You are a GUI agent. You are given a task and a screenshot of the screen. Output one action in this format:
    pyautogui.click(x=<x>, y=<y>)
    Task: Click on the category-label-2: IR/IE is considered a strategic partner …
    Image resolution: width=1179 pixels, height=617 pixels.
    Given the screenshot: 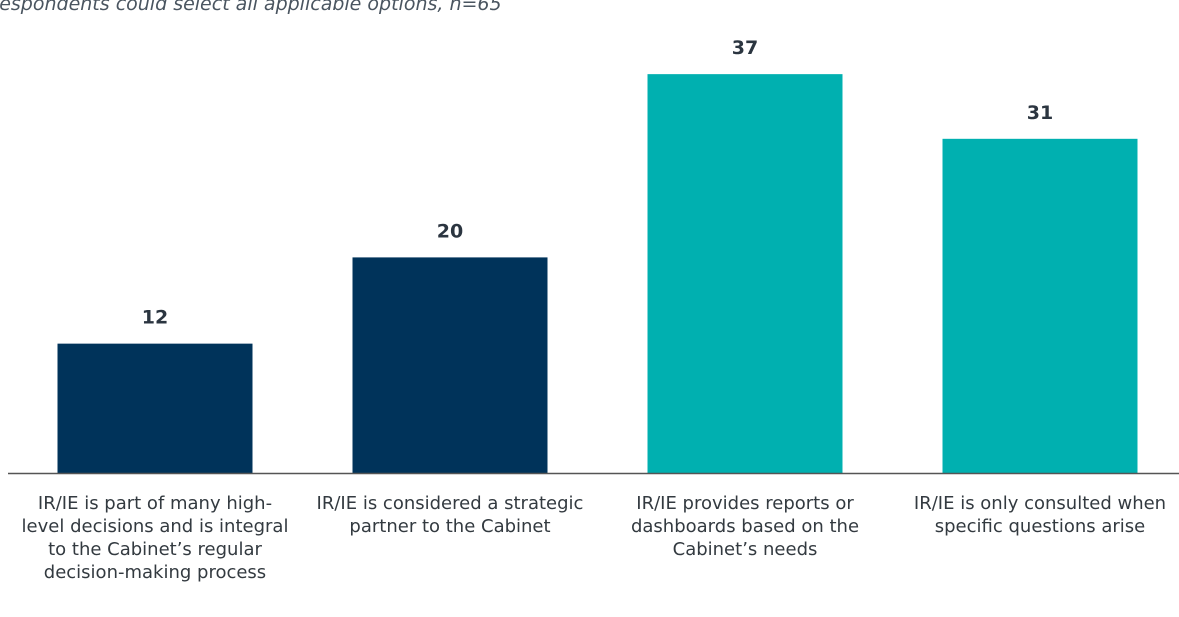 What is the action you would take?
    pyautogui.click(x=450, y=515)
    